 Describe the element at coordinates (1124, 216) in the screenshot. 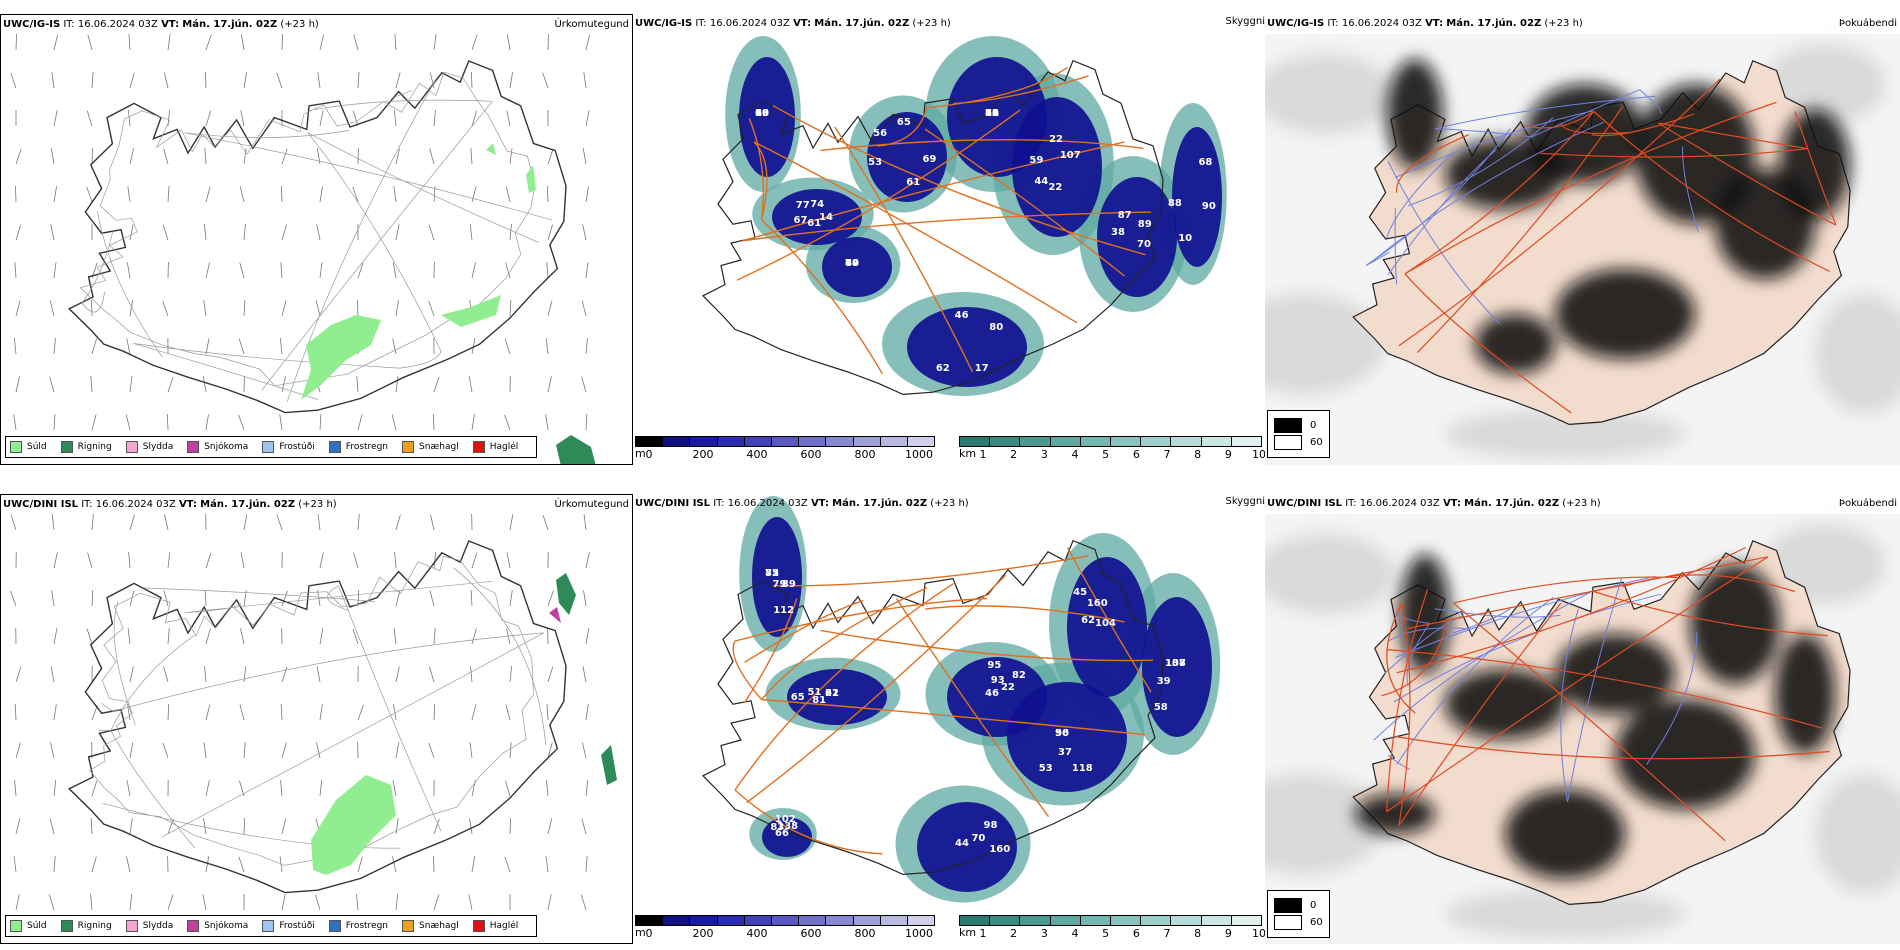

I see `cloud-base-label: 87` at that location.